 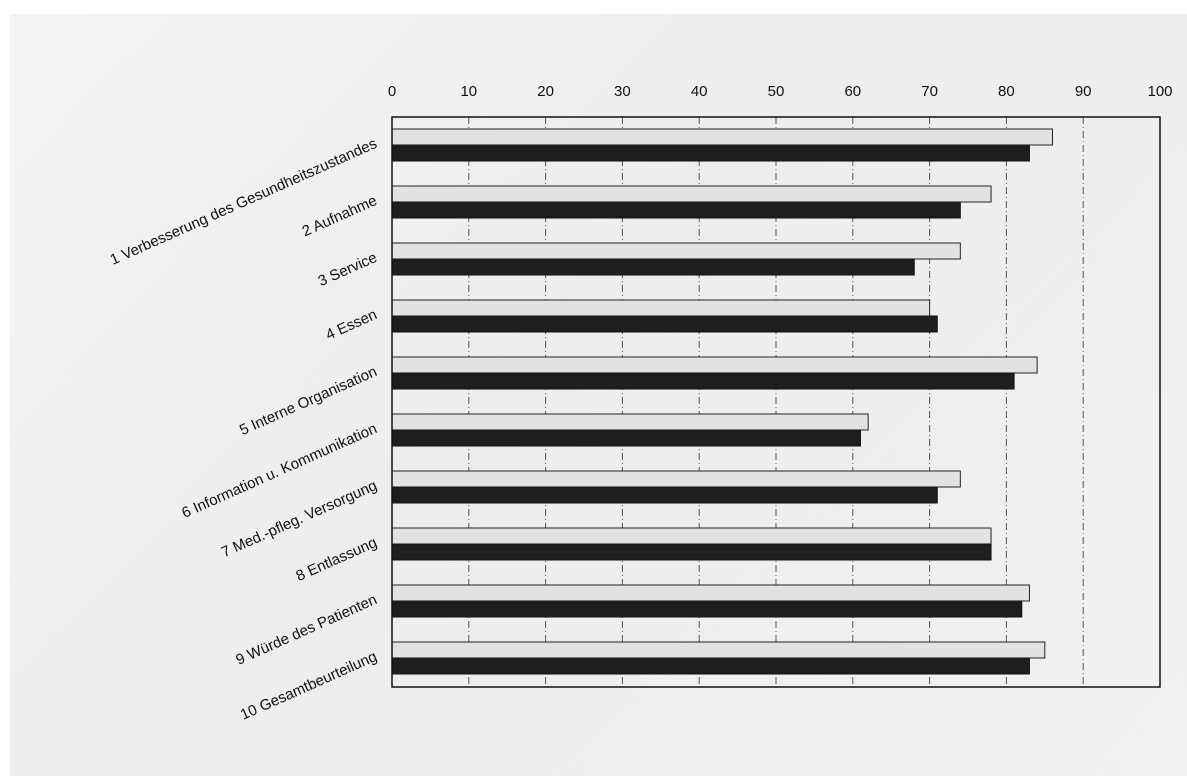 What do you see at coordinates (336, 559) in the screenshot?
I see `category-label: 8 Entlassung` at bounding box center [336, 559].